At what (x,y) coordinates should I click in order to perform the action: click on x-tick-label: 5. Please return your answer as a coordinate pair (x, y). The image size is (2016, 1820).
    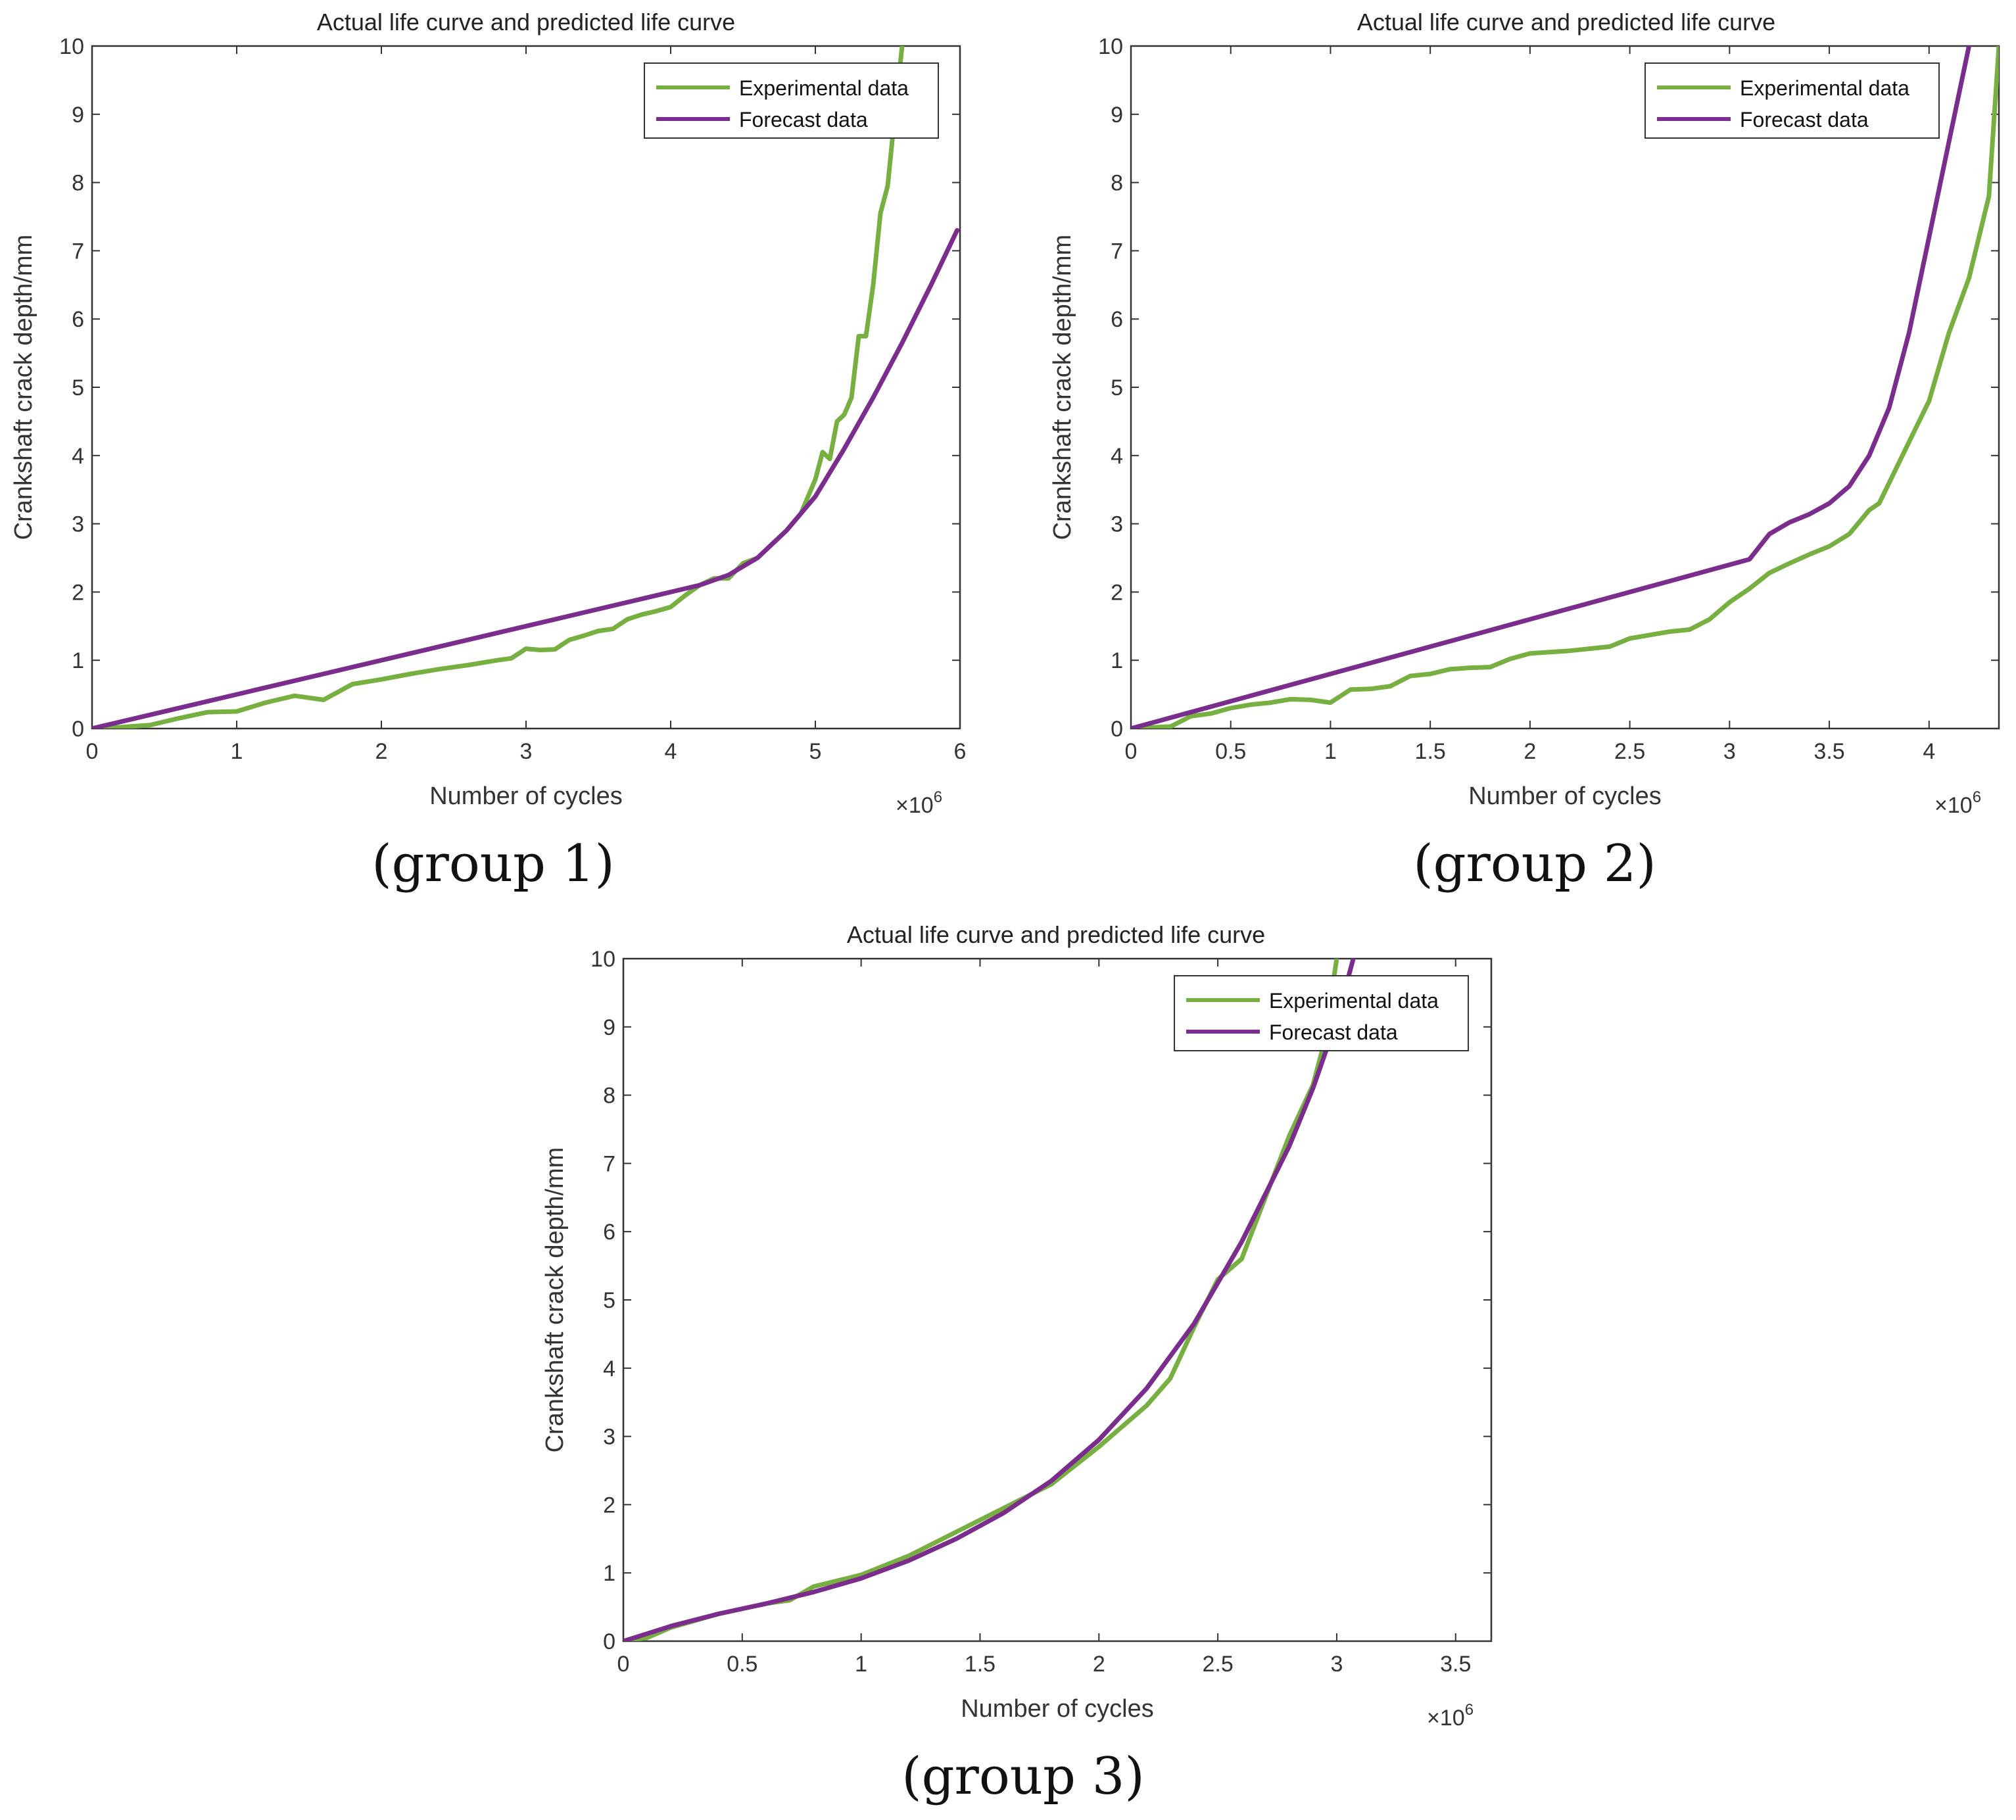
    Looking at the image, I should click on (815, 751).